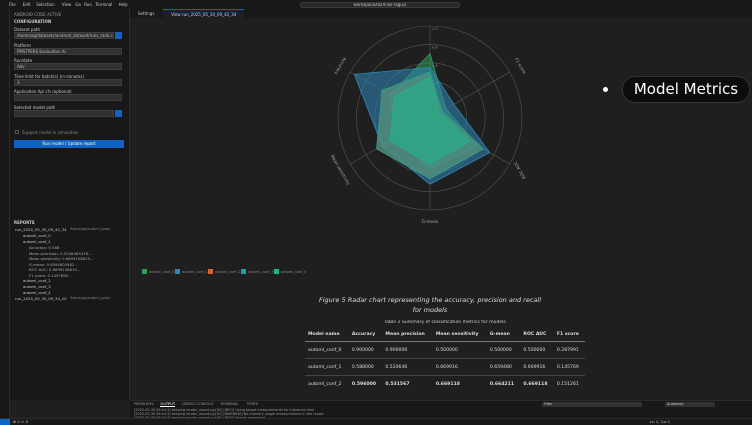  What do you see at coordinates (88, 4) in the screenshot?
I see `menu-item: Run` at bounding box center [88, 4].